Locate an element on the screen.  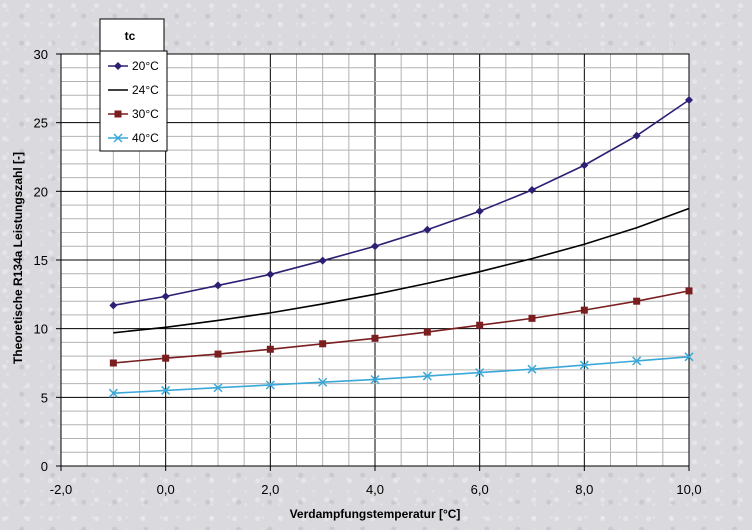
legend-items: 20°C 24°C 30°C 40°C is located at coordinates (133, 102).